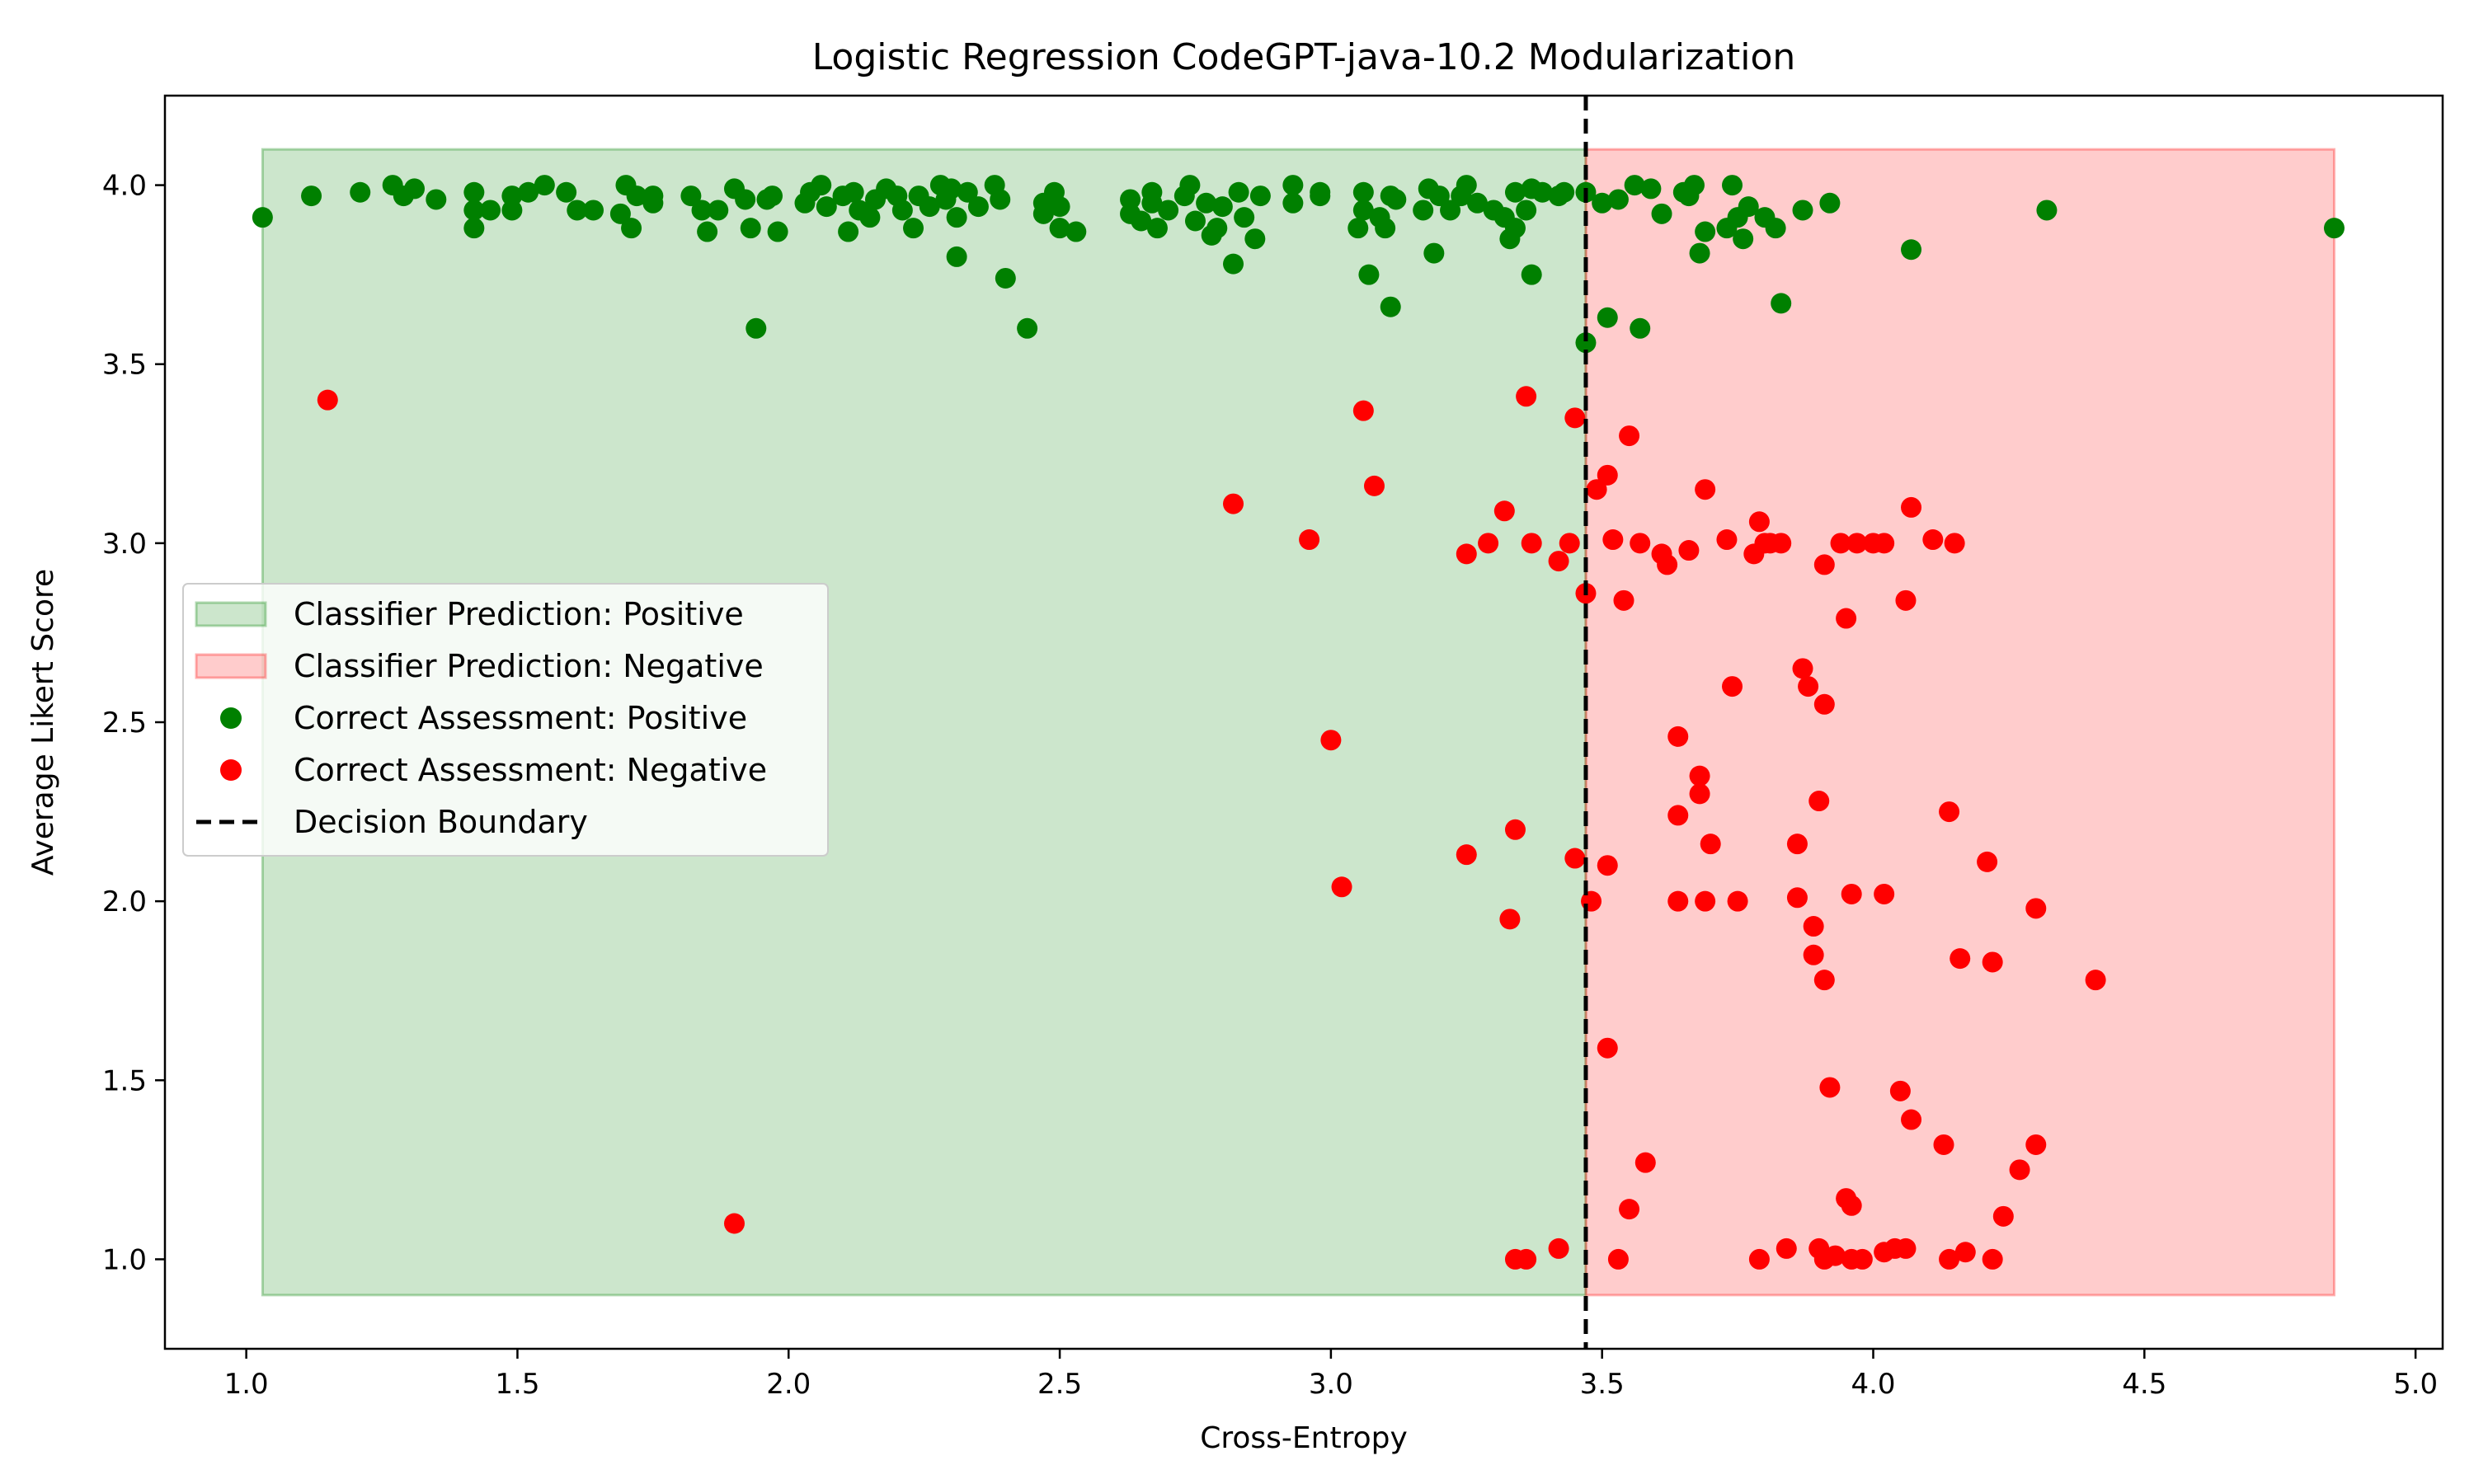  Describe the element at coordinates (519, 614) in the screenshot. I see `legend-label-positive-region: Classifier Prediction: Positive` at that location.